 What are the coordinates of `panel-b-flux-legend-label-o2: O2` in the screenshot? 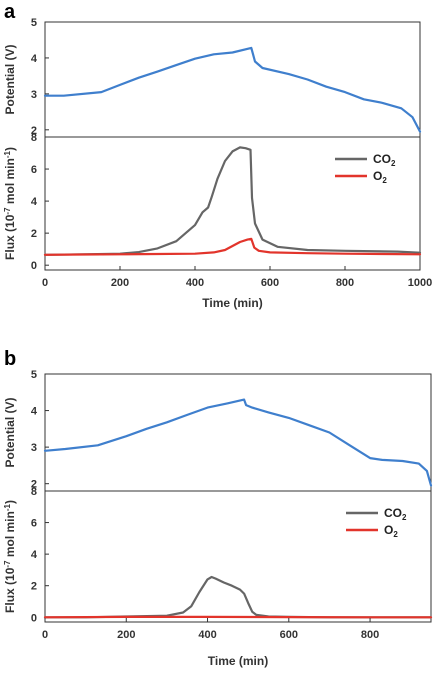 It's located at (391, 531).